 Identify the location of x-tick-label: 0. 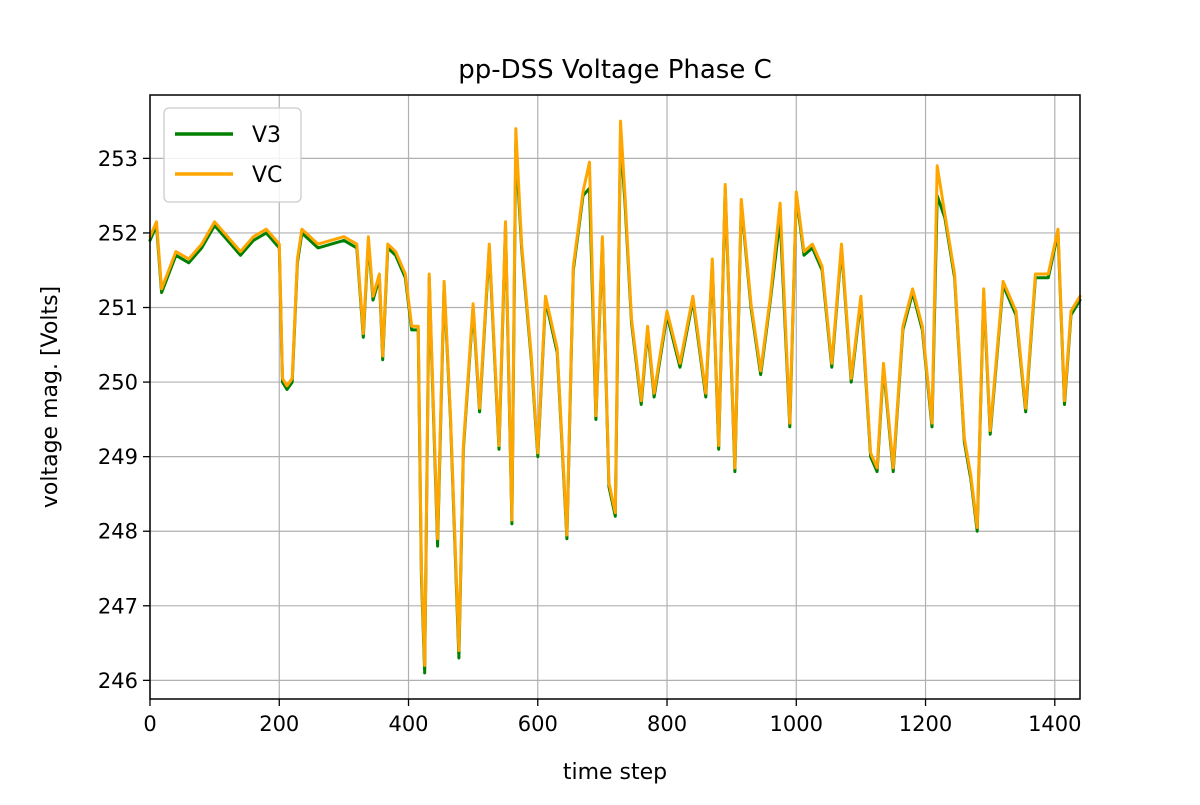
(149, 724).